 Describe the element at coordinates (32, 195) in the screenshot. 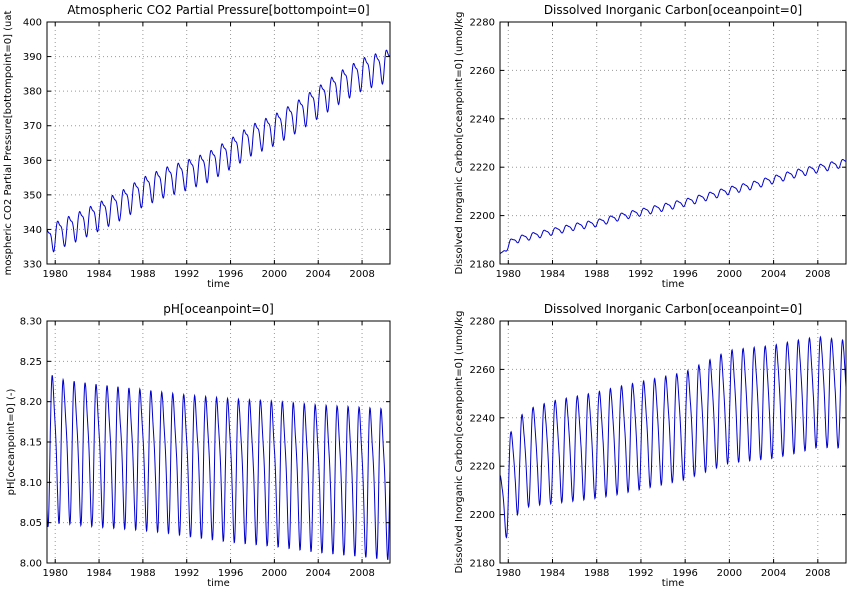

I see `svg-text: 350` at that location.